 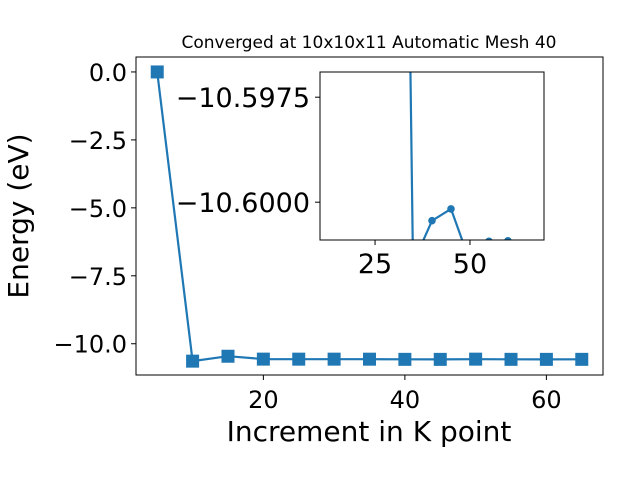 I want to click on inset-x-tick-label: 25, so click(x=375, y=264).